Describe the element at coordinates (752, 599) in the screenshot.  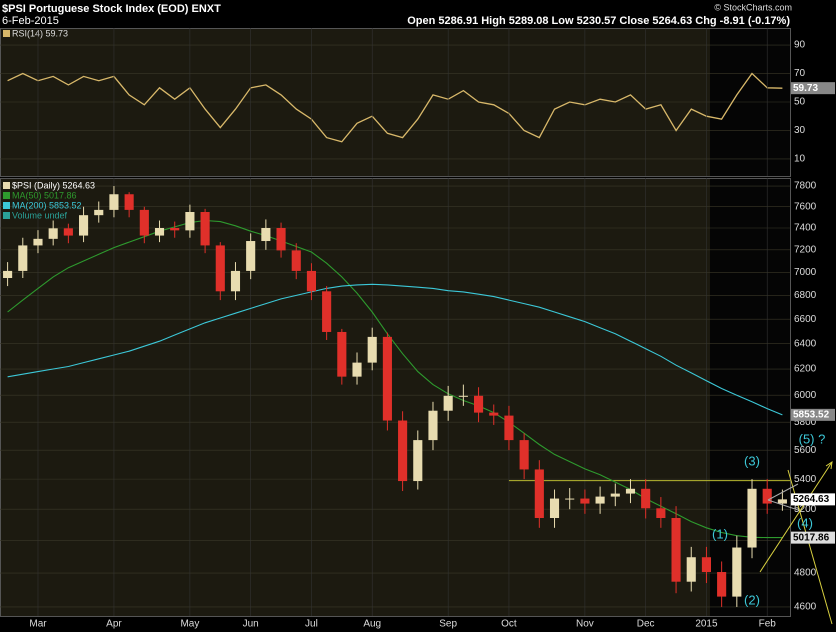
I see `wave-label: (2)` at that location.